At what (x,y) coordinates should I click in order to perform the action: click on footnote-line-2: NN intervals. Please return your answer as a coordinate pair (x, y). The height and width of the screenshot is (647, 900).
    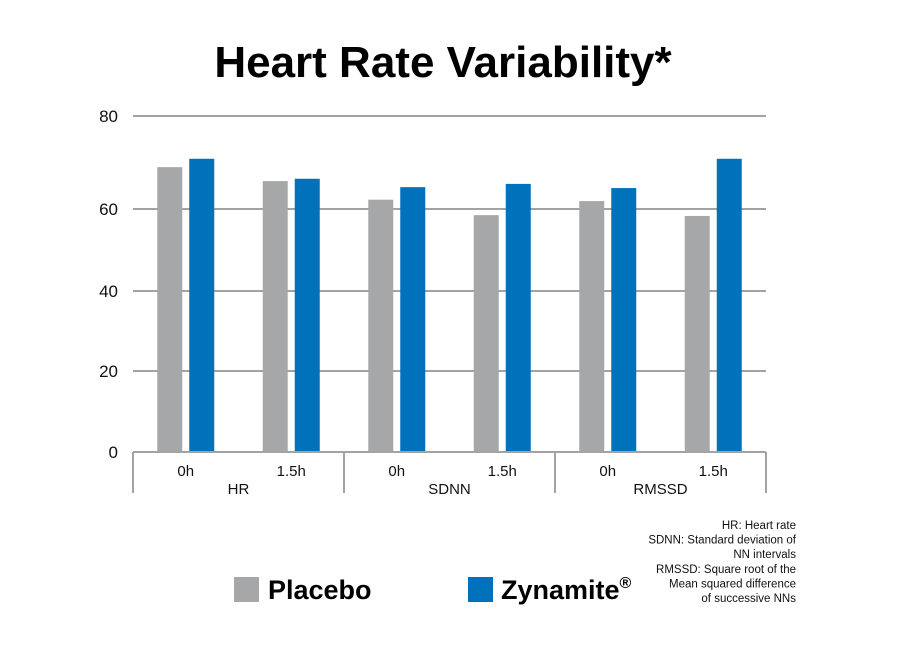
    Looking at the image, I should click on (764, 555).